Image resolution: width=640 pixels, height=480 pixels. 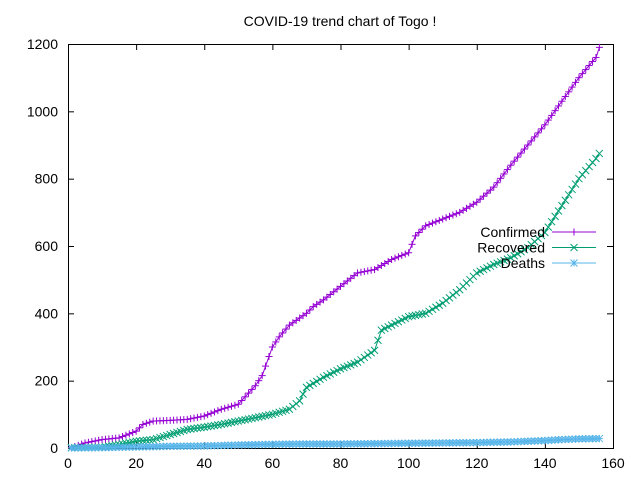 What do you see at coordinates (341, 463) in the screenshot?
I see `x-tick-label: 80` at bounding box center [341, 463].